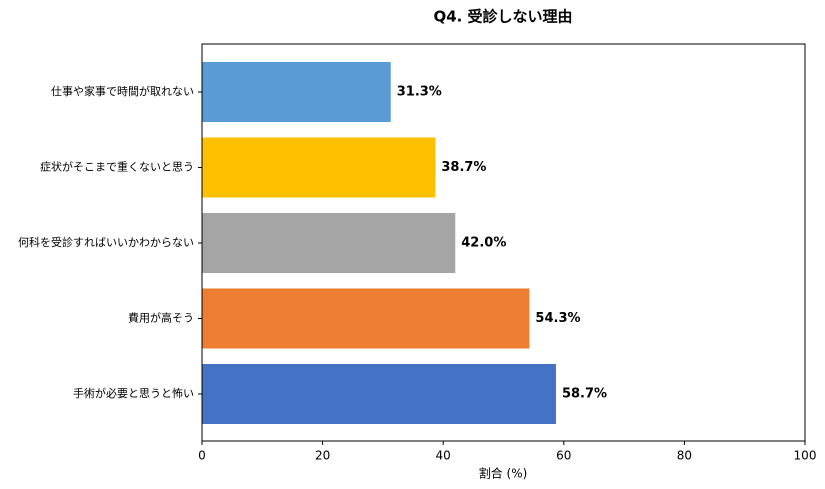 The width and height of the screenshot is (825, 489). What do you see at coordinates (584, 394) in the screenshot?
I see `value-label: 58.7%` at bounding box center [584, 394].